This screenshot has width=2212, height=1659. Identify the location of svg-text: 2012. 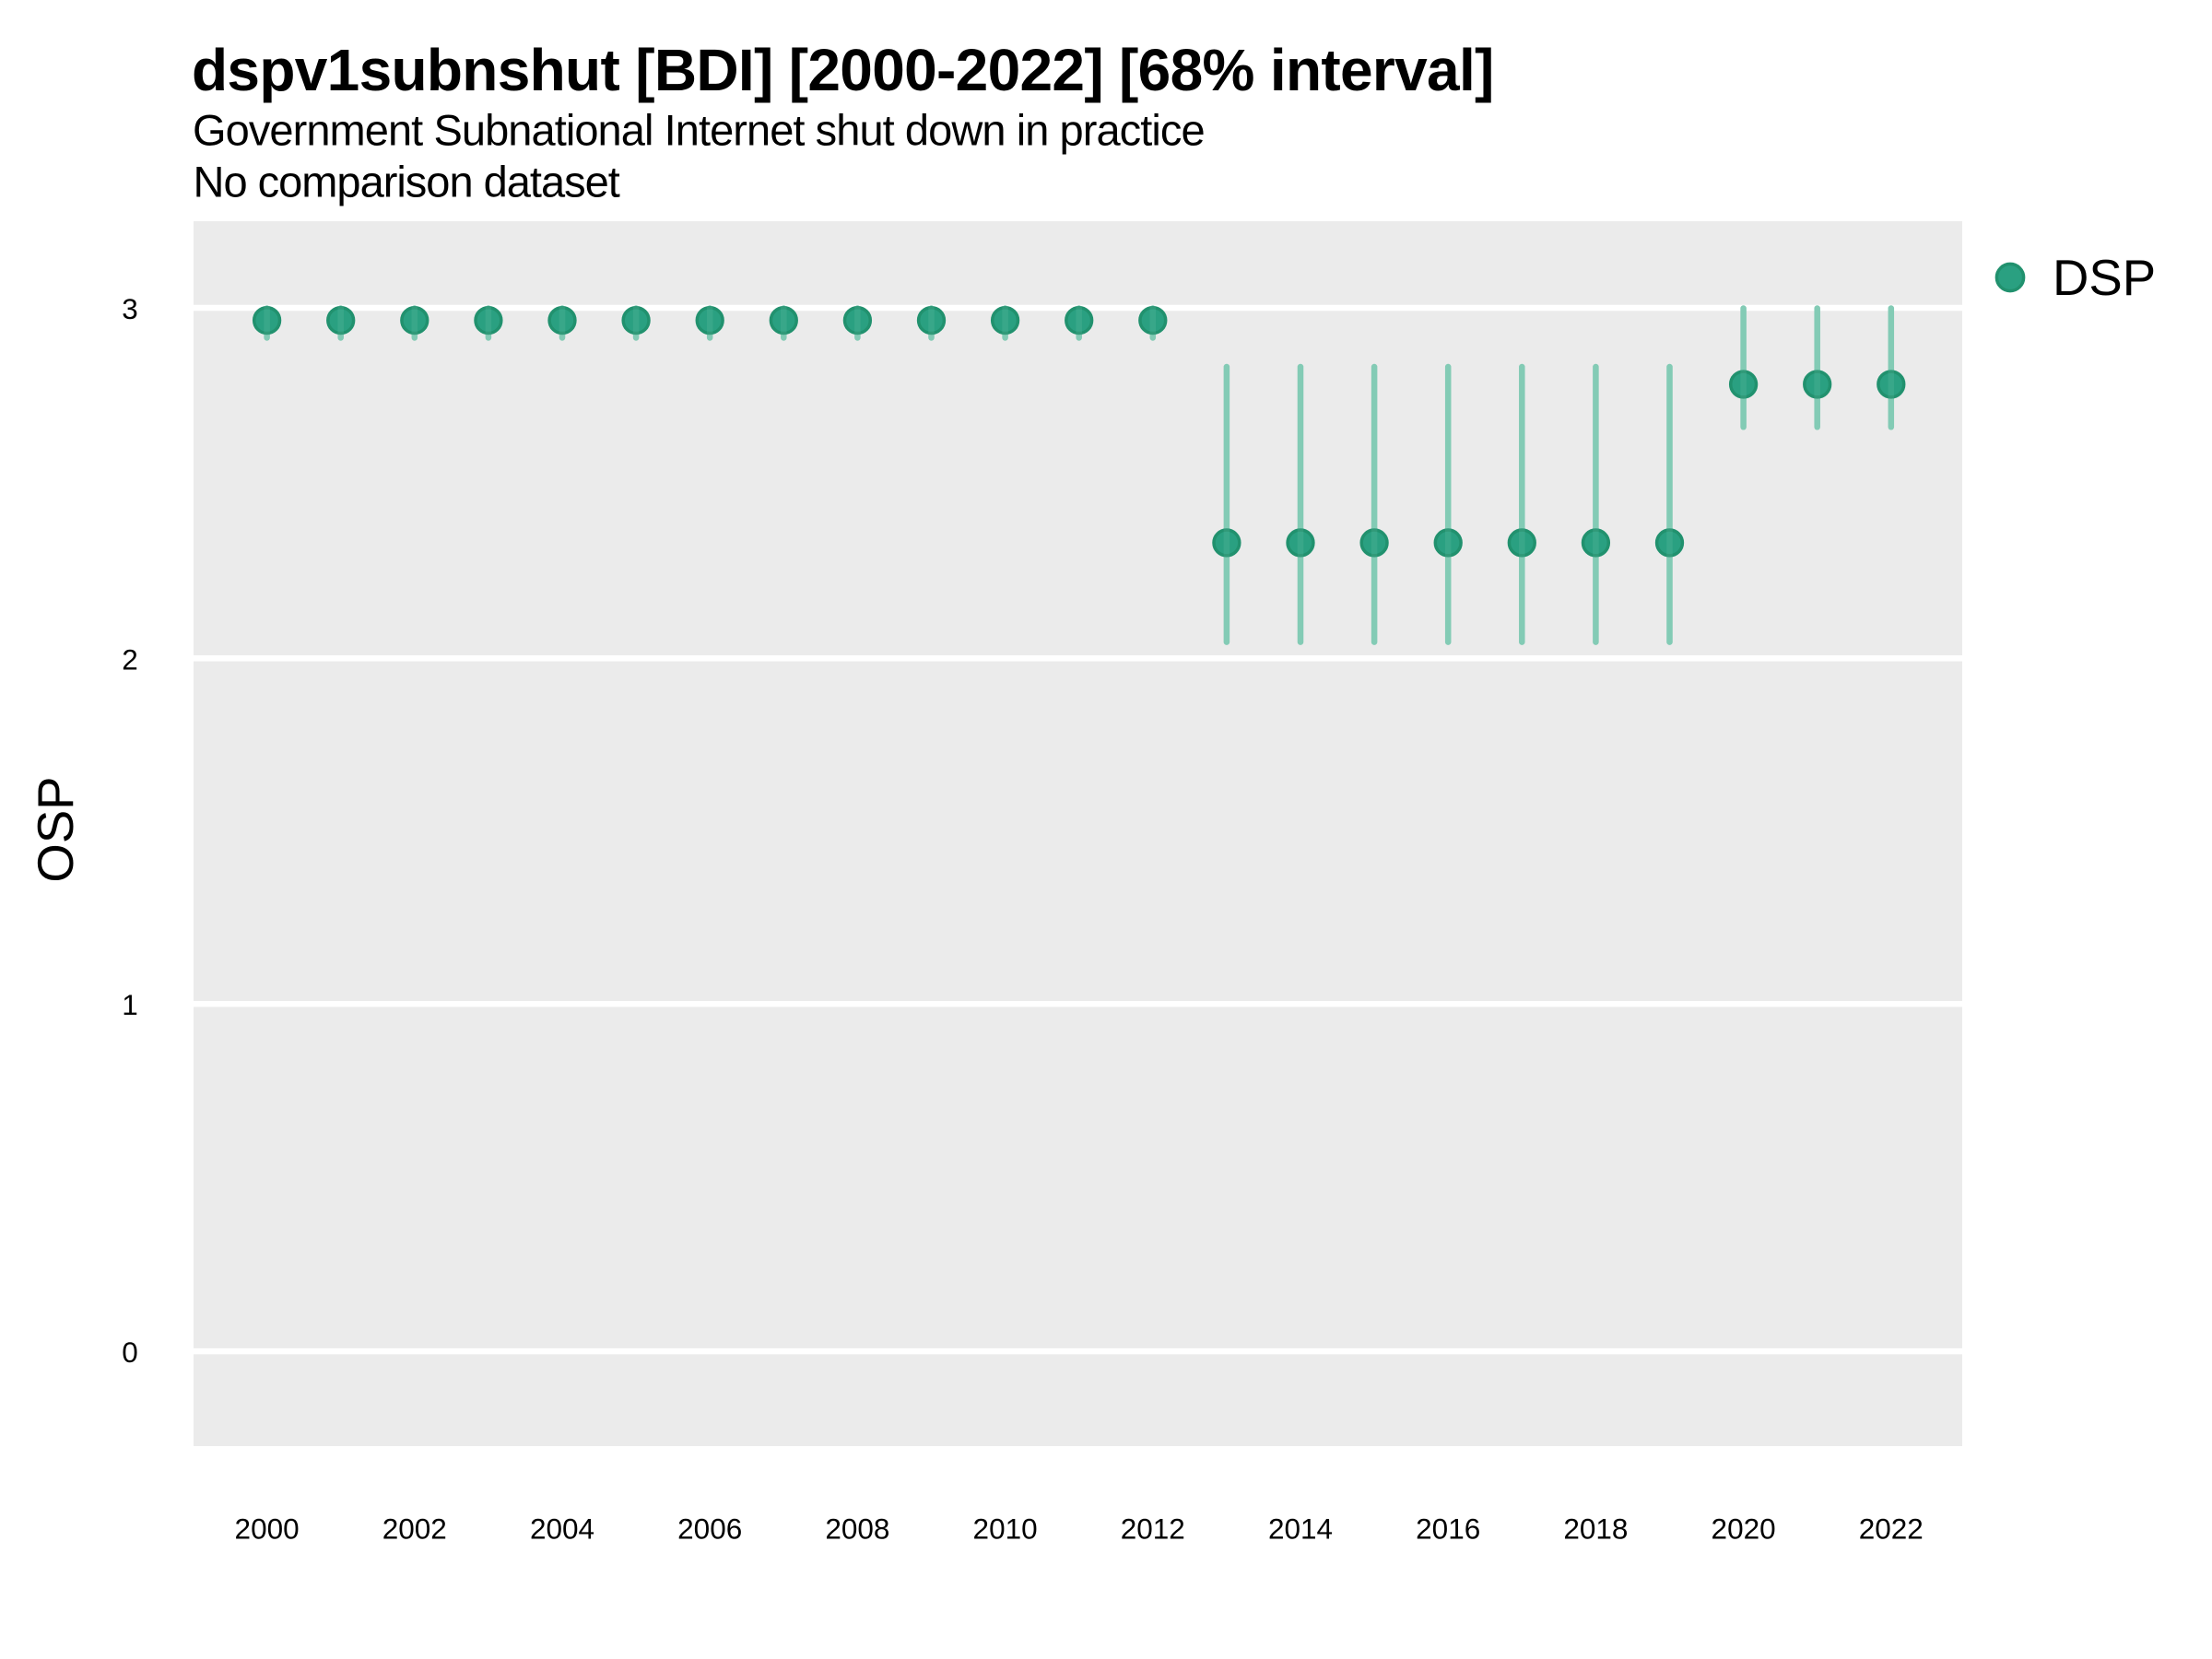
(1153, 1529).